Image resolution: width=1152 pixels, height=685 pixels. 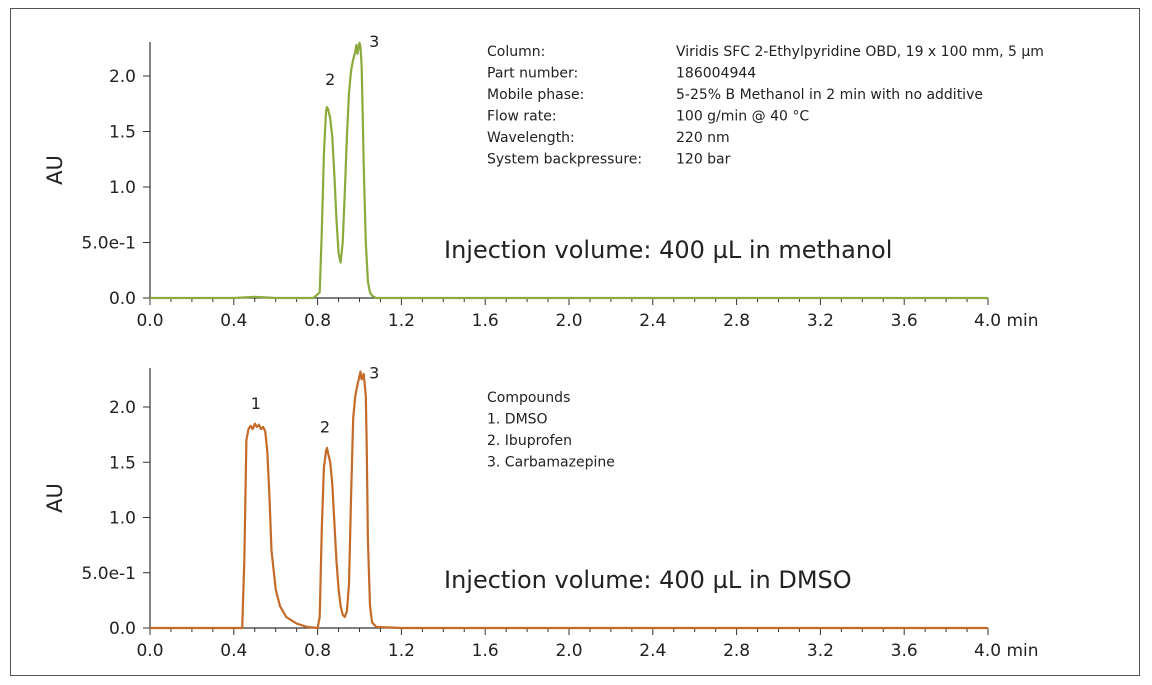 What do you see at coordinates (703, 138) in the screenshot?
I see `info-value: 220 nm` at bounding box center [703, 138].